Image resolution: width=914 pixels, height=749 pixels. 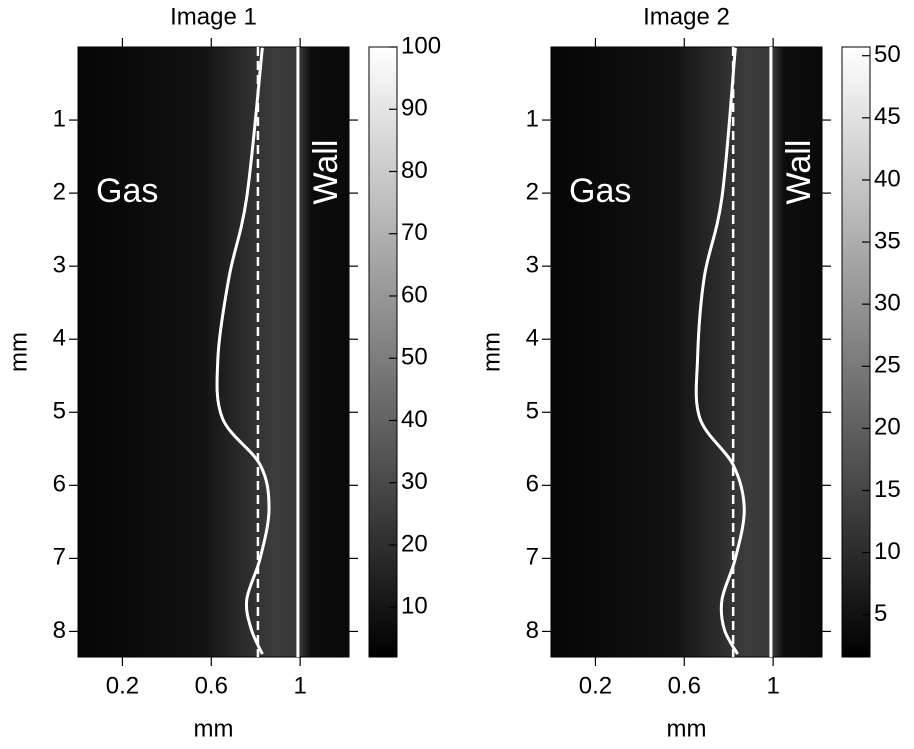 What do you see at coordinates (887, 116) in the screenshot?
I see `colorbar-tick-label: 45` at bounding box center [887, 116].